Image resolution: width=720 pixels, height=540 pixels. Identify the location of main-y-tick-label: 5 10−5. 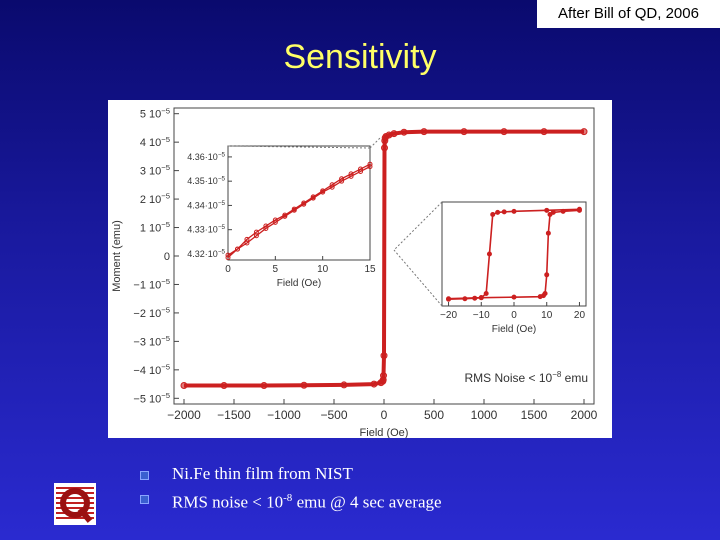
(155, 113).